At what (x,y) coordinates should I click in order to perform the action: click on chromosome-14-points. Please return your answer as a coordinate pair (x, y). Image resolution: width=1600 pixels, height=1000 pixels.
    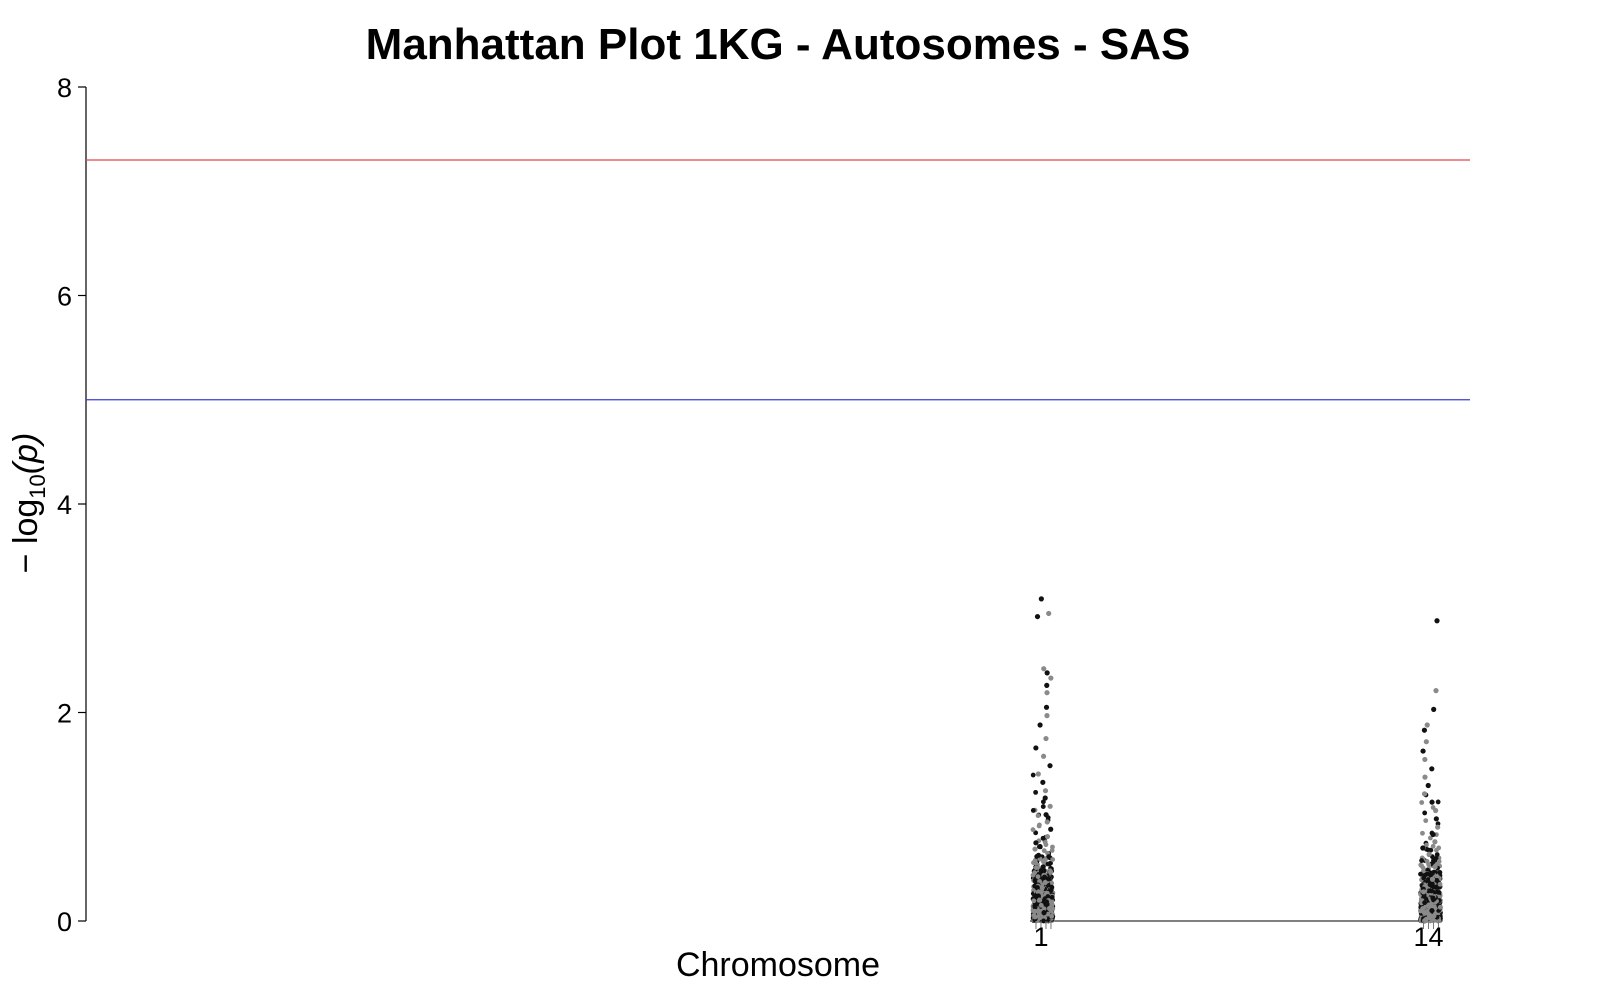
    Looking at the image, I should click on (1430, 771).